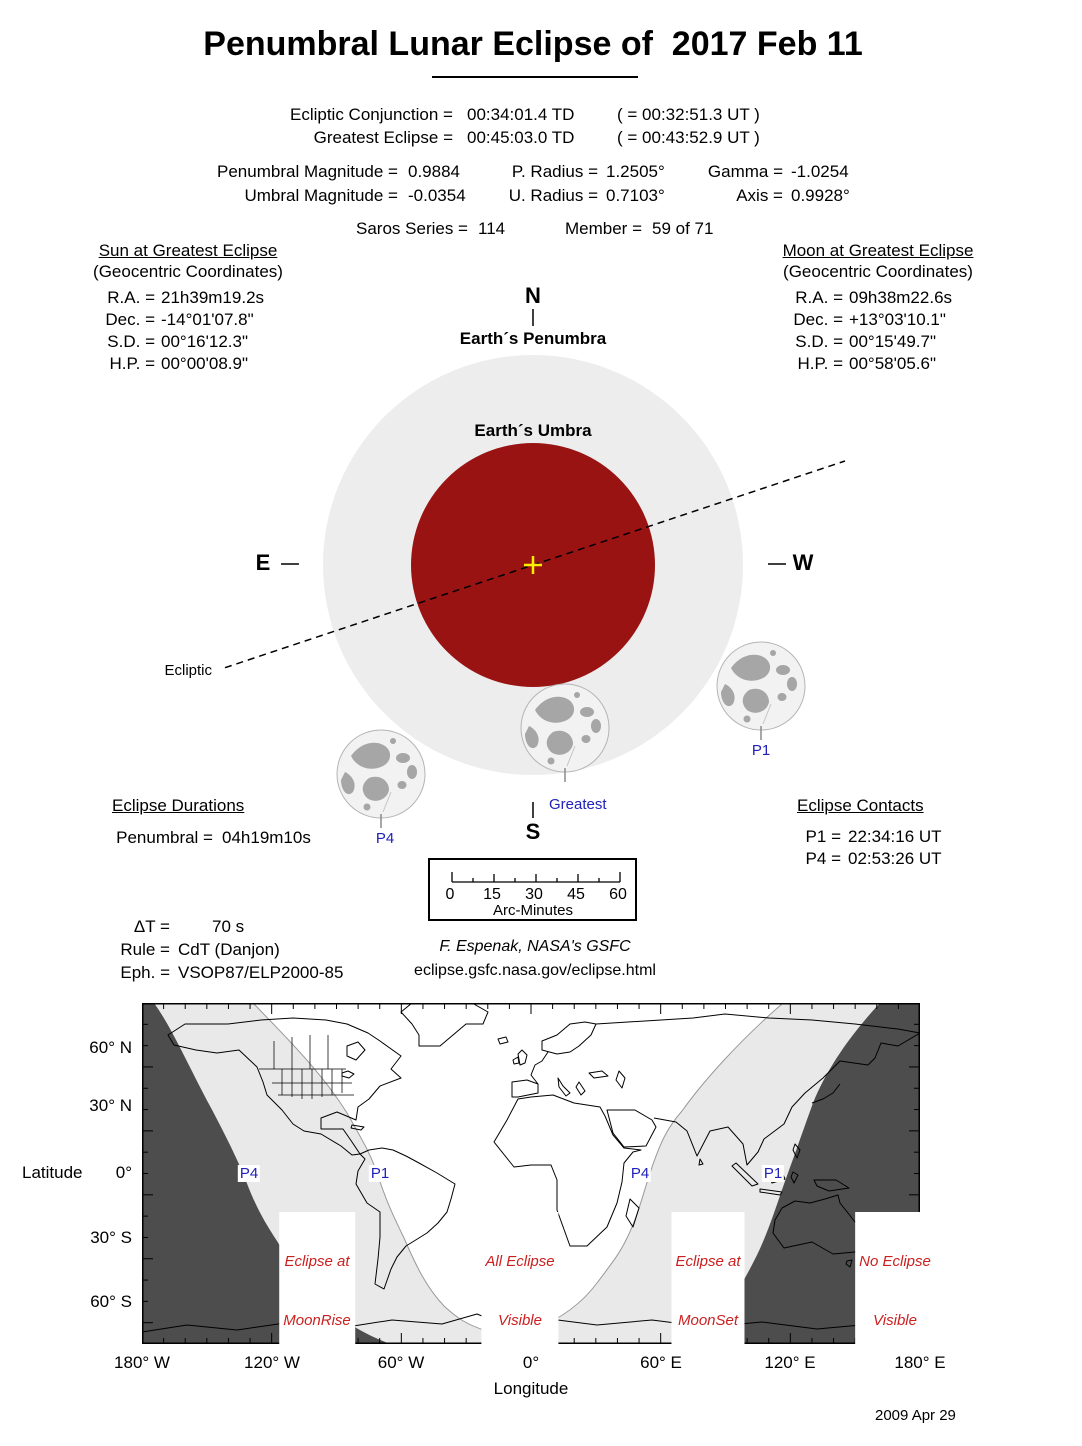 The height and width of the screenshot is (1446, 1082). What do you see at coordinates (111, 1301) in the screenshot?
I see `lat-tick-60s: 60° S` at bounding box center [111, 1301].